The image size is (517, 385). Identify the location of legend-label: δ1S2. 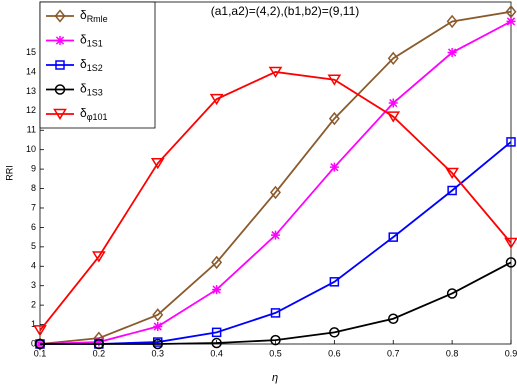
(91, 65).